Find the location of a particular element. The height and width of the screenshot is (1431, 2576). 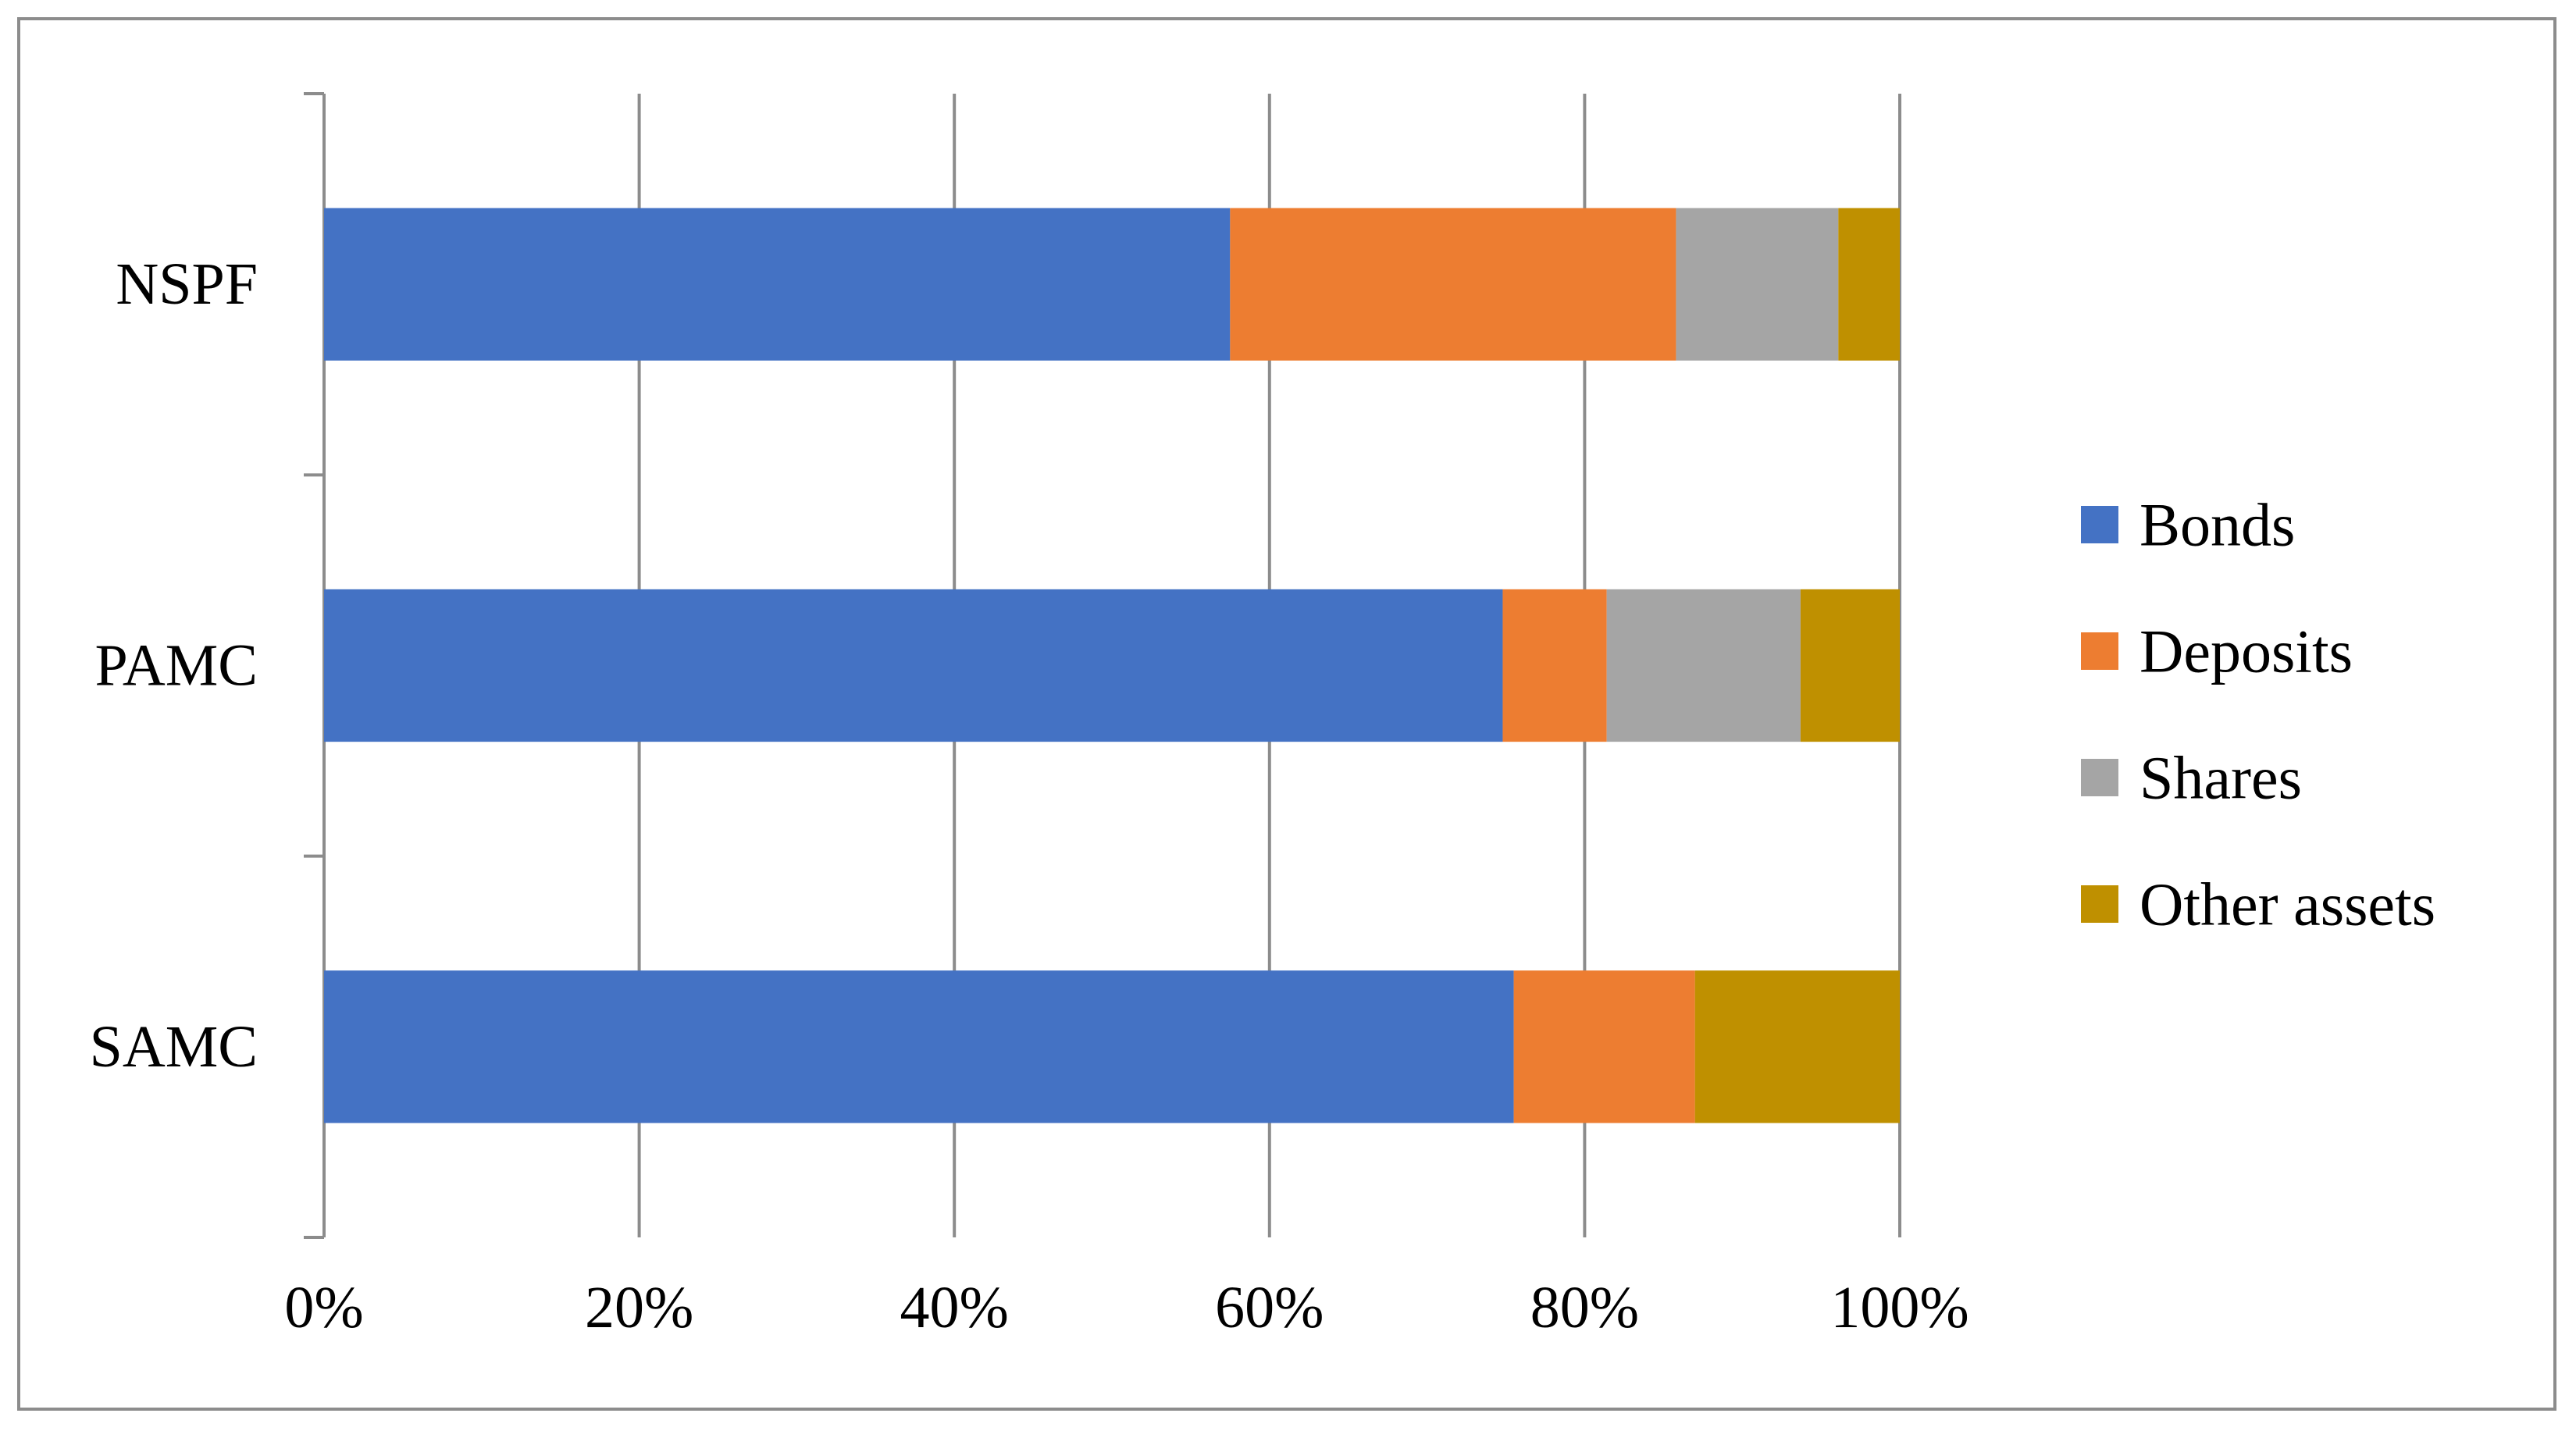

x-tick-label-5: 100% is located at coordinates (1899, 1307).